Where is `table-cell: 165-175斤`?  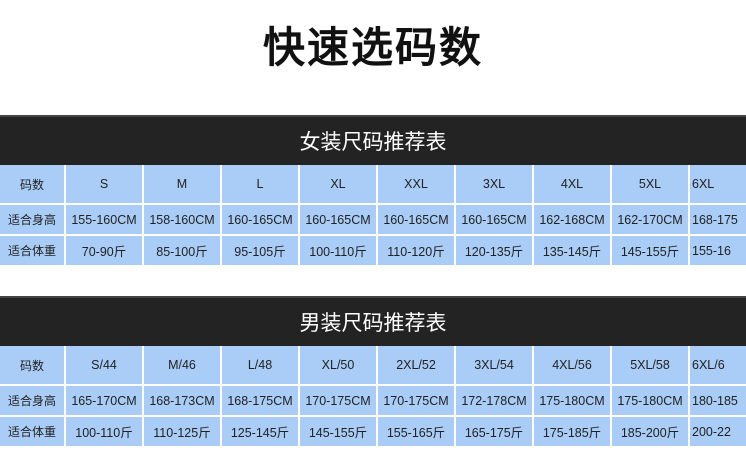 table-cell: 165-175斤 is located at coordinates (495, 432).